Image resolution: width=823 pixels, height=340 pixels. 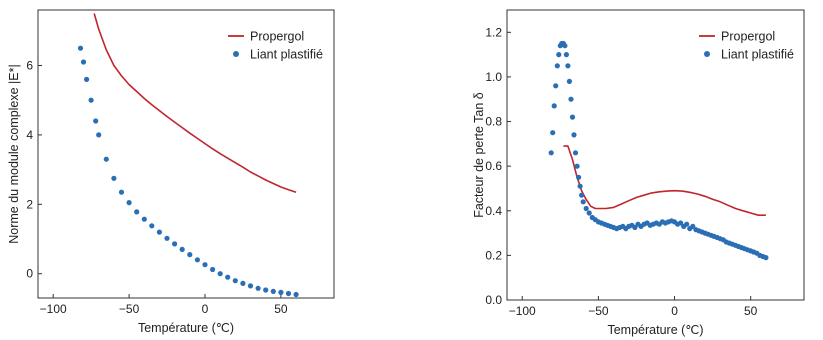 I want to click on y-tick-label: 4, so click(x=29, y=135).